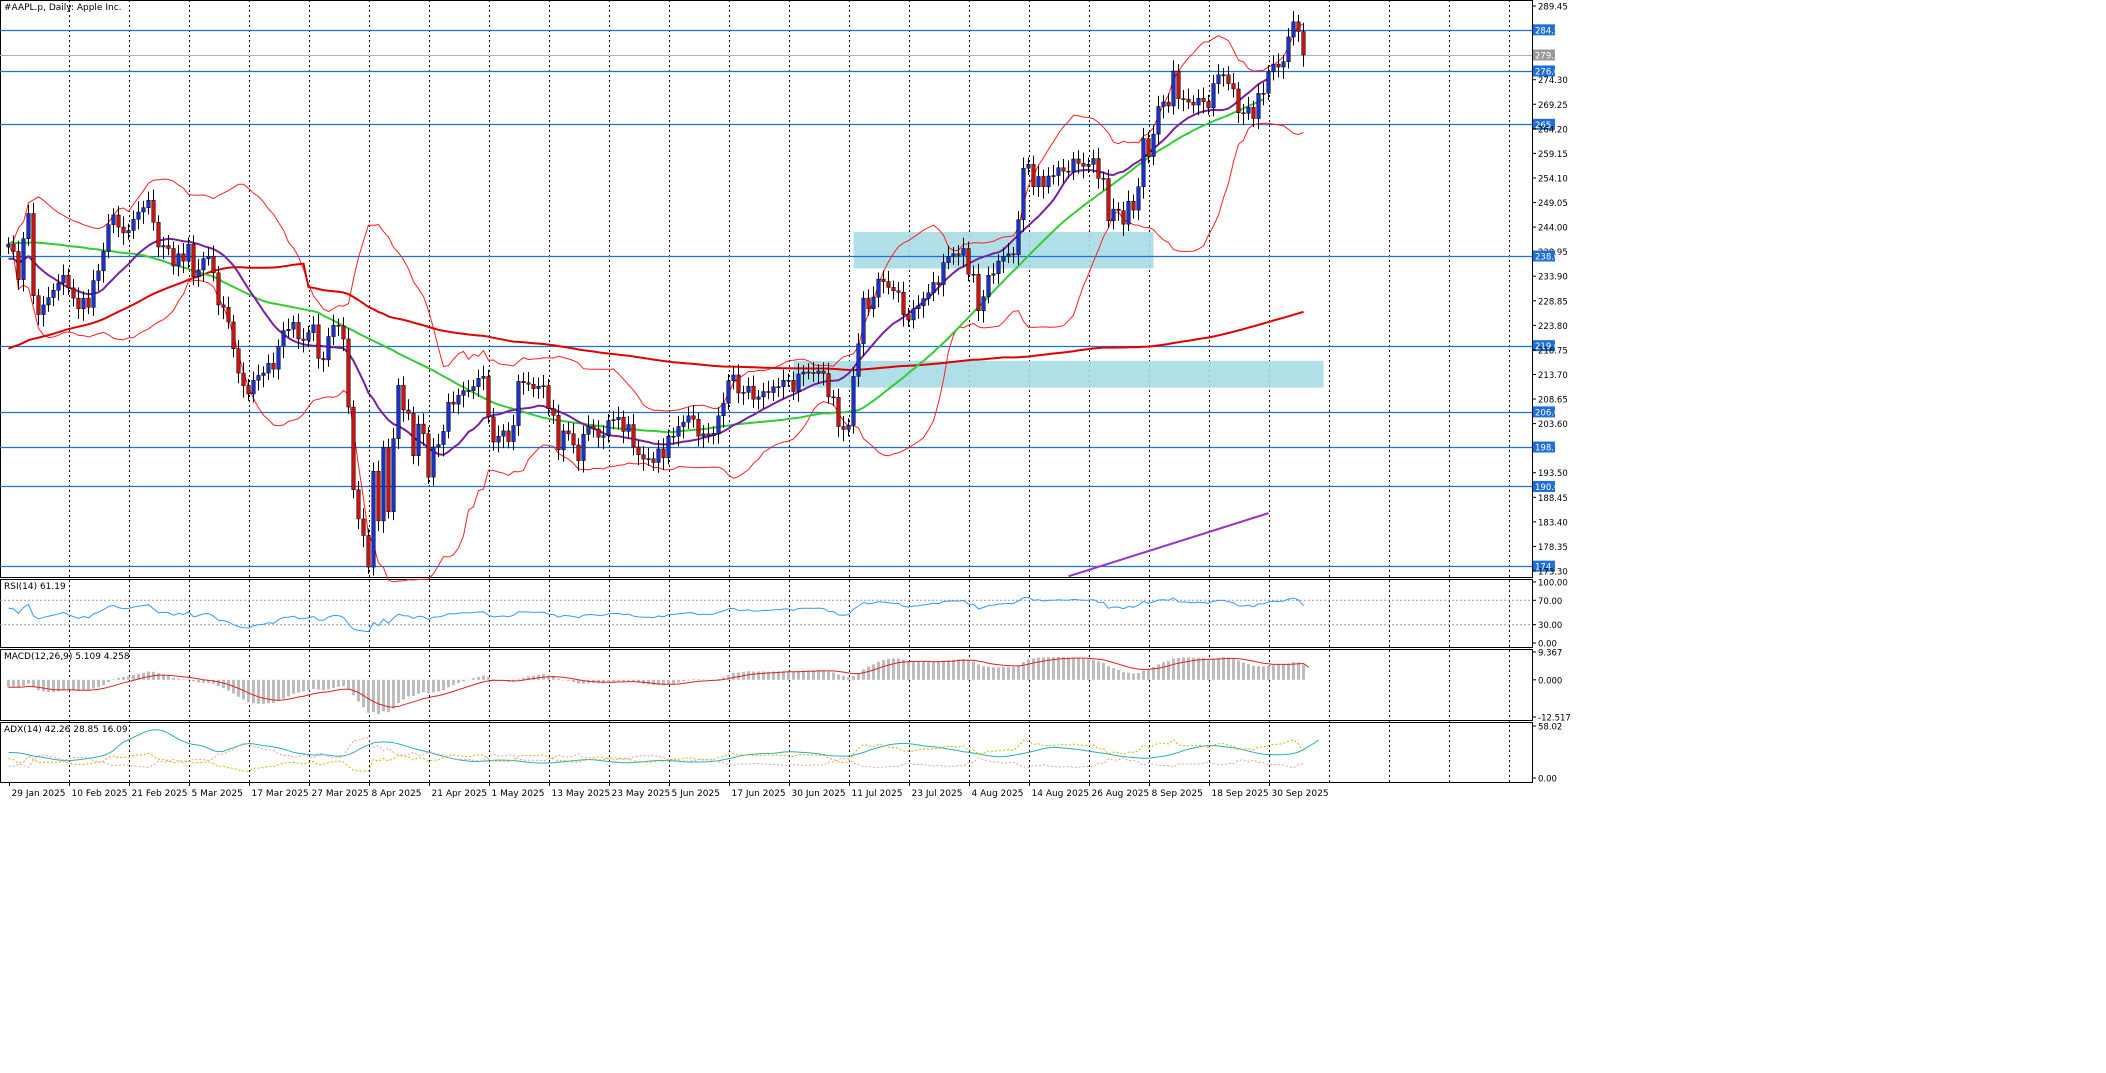 The image size is (2106, 1073). I want to click on x-tick-label: 5 Mar 2025, so click(217, 794).